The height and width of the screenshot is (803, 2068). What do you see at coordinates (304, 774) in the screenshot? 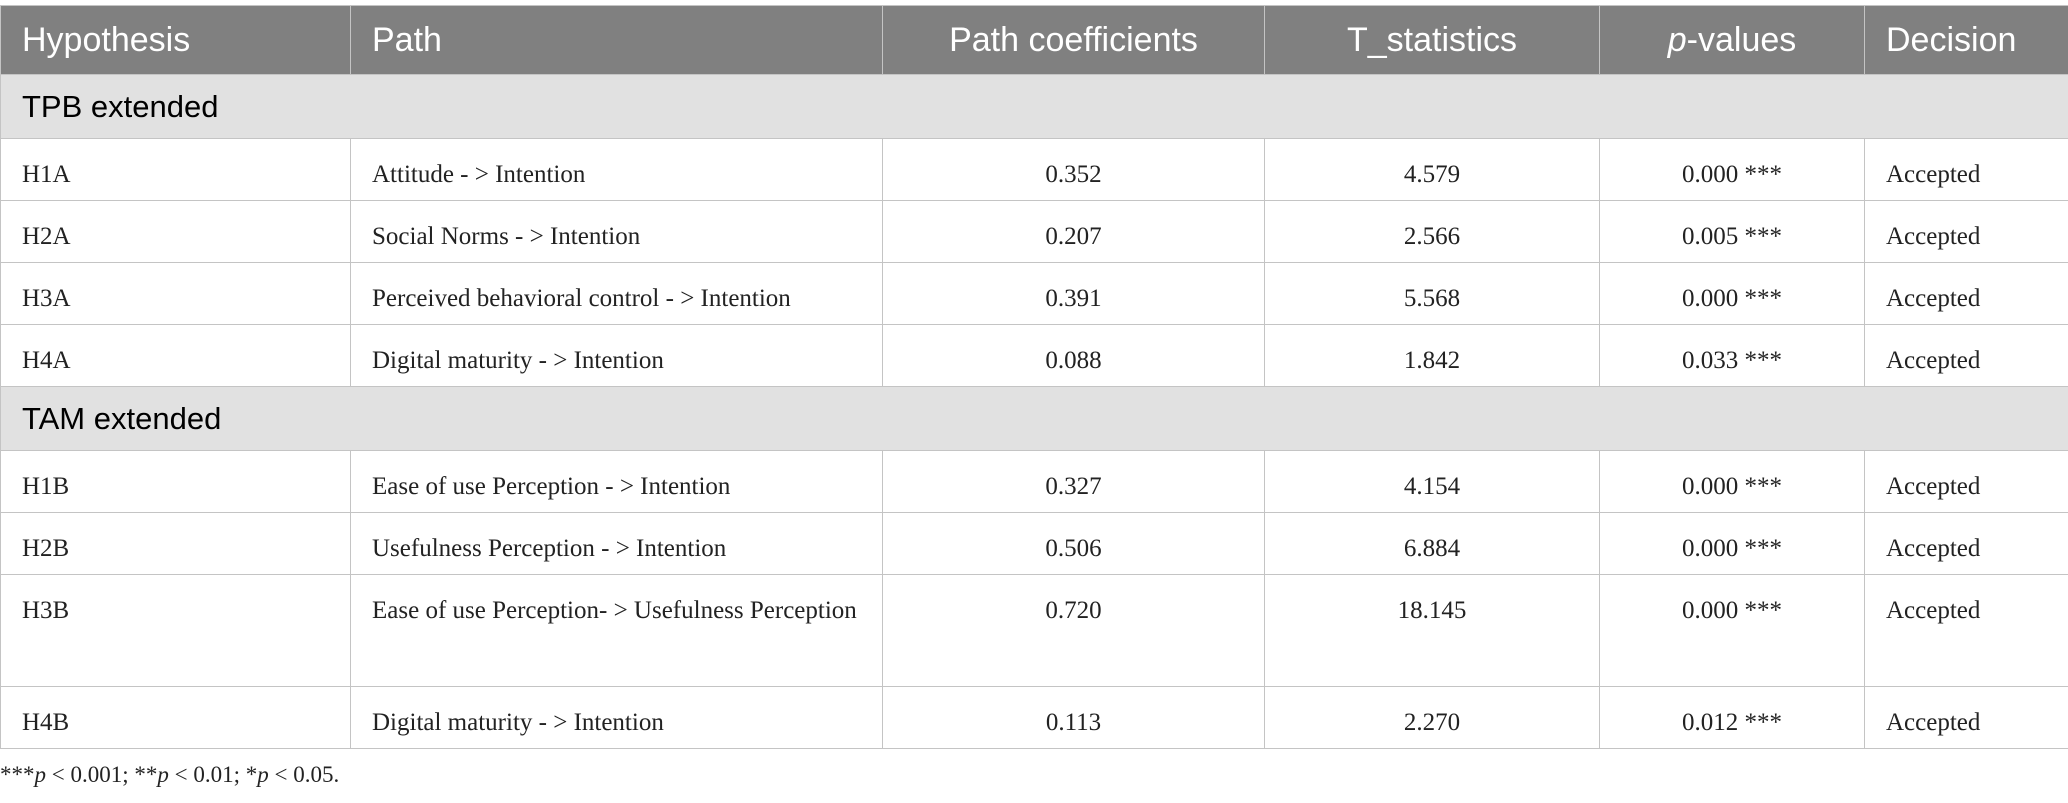
I see `footnote-part: < 0.05.` at bounding box center [304, 774].